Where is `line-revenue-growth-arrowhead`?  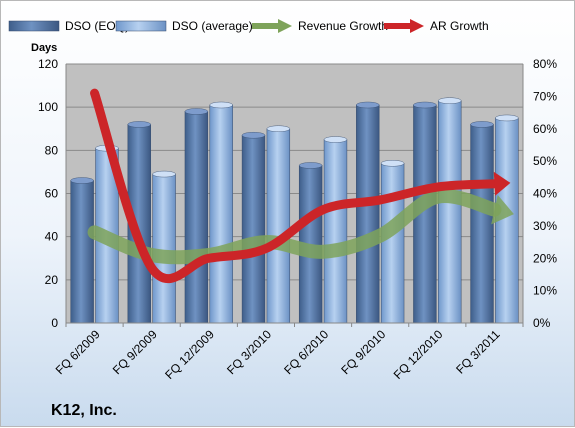 line-revenue-growth-arrowhead is located at coordinates (502, 210).